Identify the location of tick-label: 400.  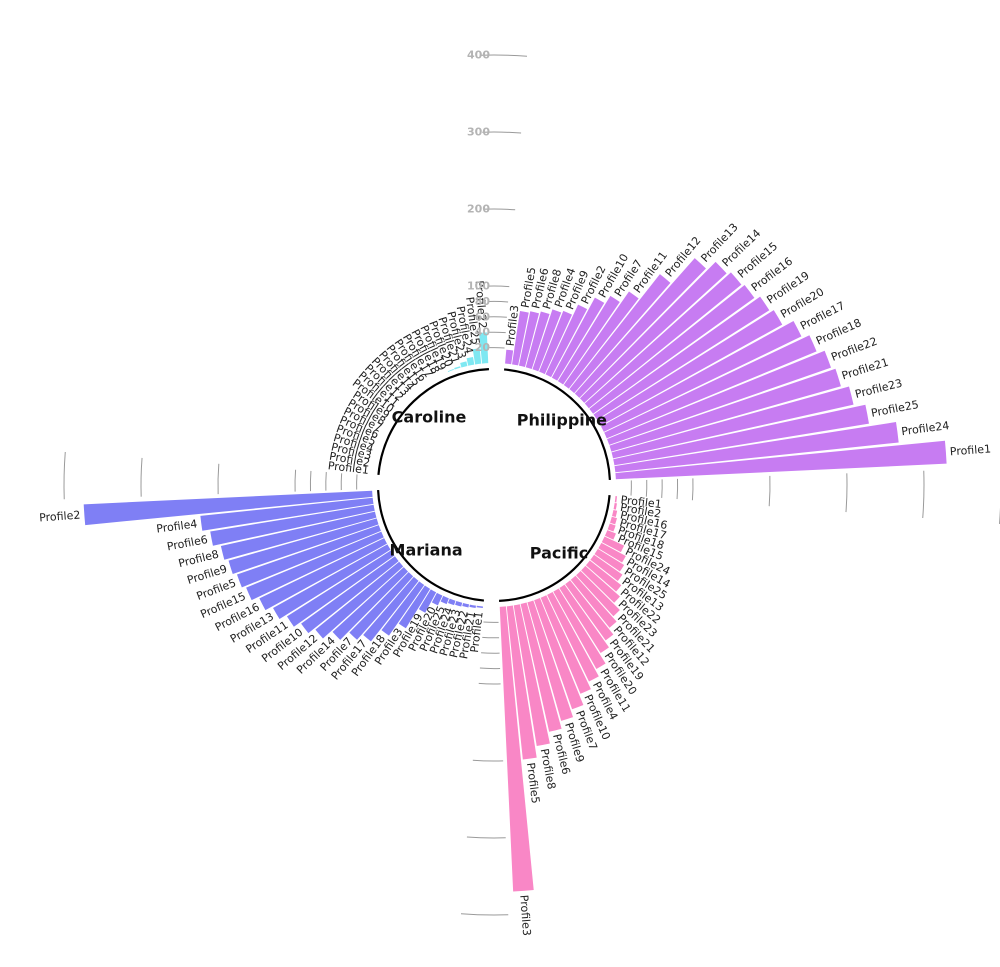
(478, 55).